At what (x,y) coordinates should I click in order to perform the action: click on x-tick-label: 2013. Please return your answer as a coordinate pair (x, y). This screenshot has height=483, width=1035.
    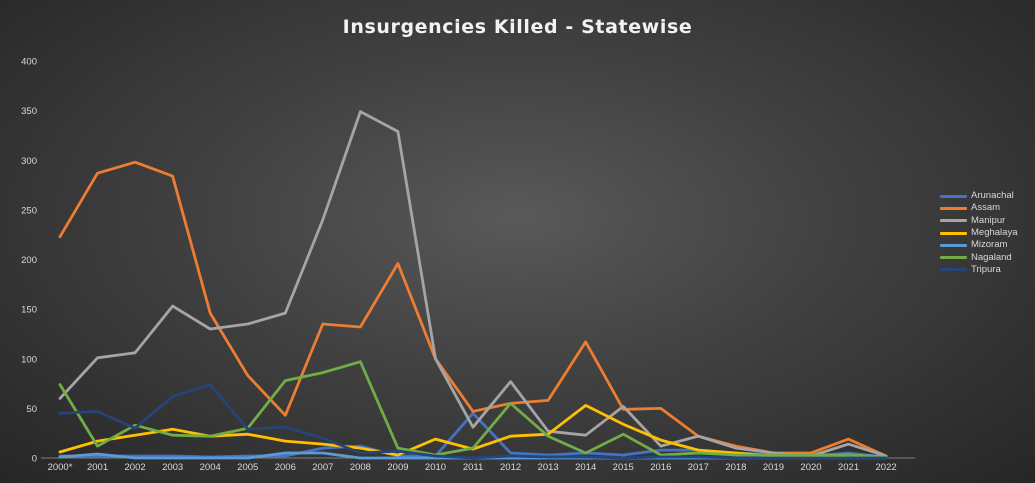
    Looking at the image, I should click on (548, 467).